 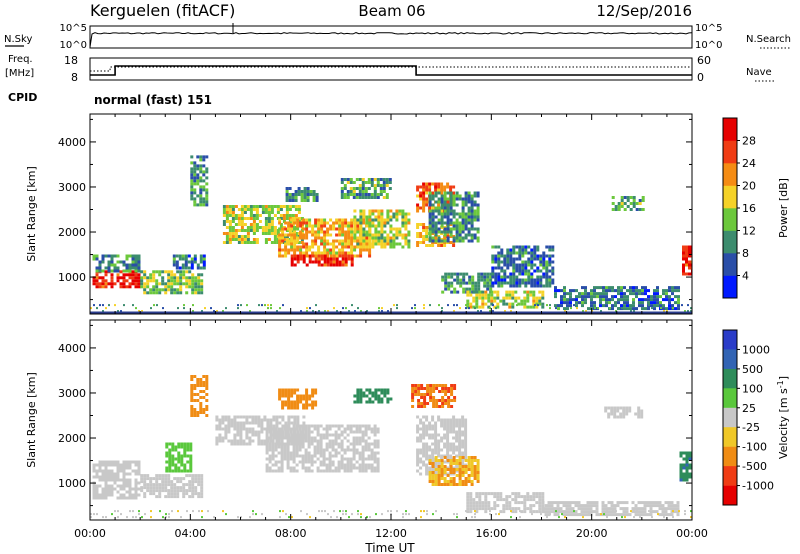 I want to click on frequency-line, so click(x=391, y=70).